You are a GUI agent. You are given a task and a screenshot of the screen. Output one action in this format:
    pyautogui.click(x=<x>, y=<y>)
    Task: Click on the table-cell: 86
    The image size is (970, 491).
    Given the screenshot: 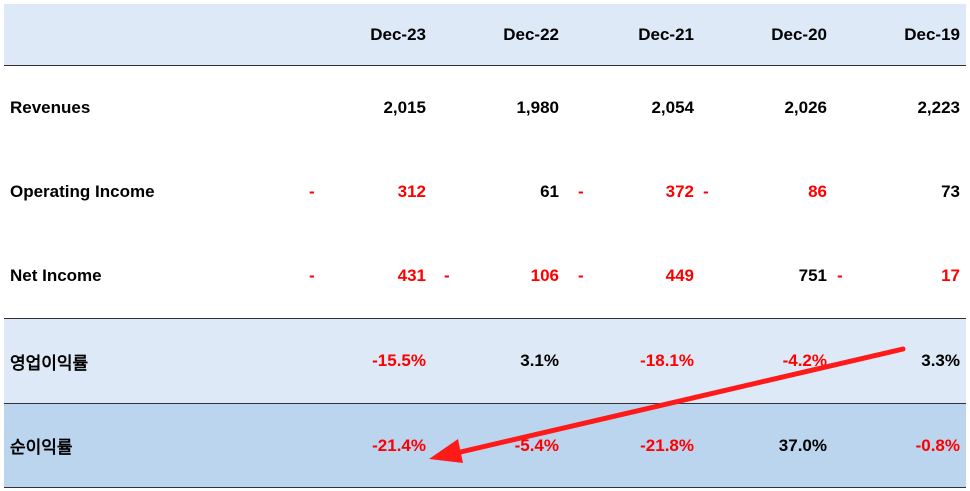 What is the action you would take?
    pyautogui.click(x=817, y=191)
    